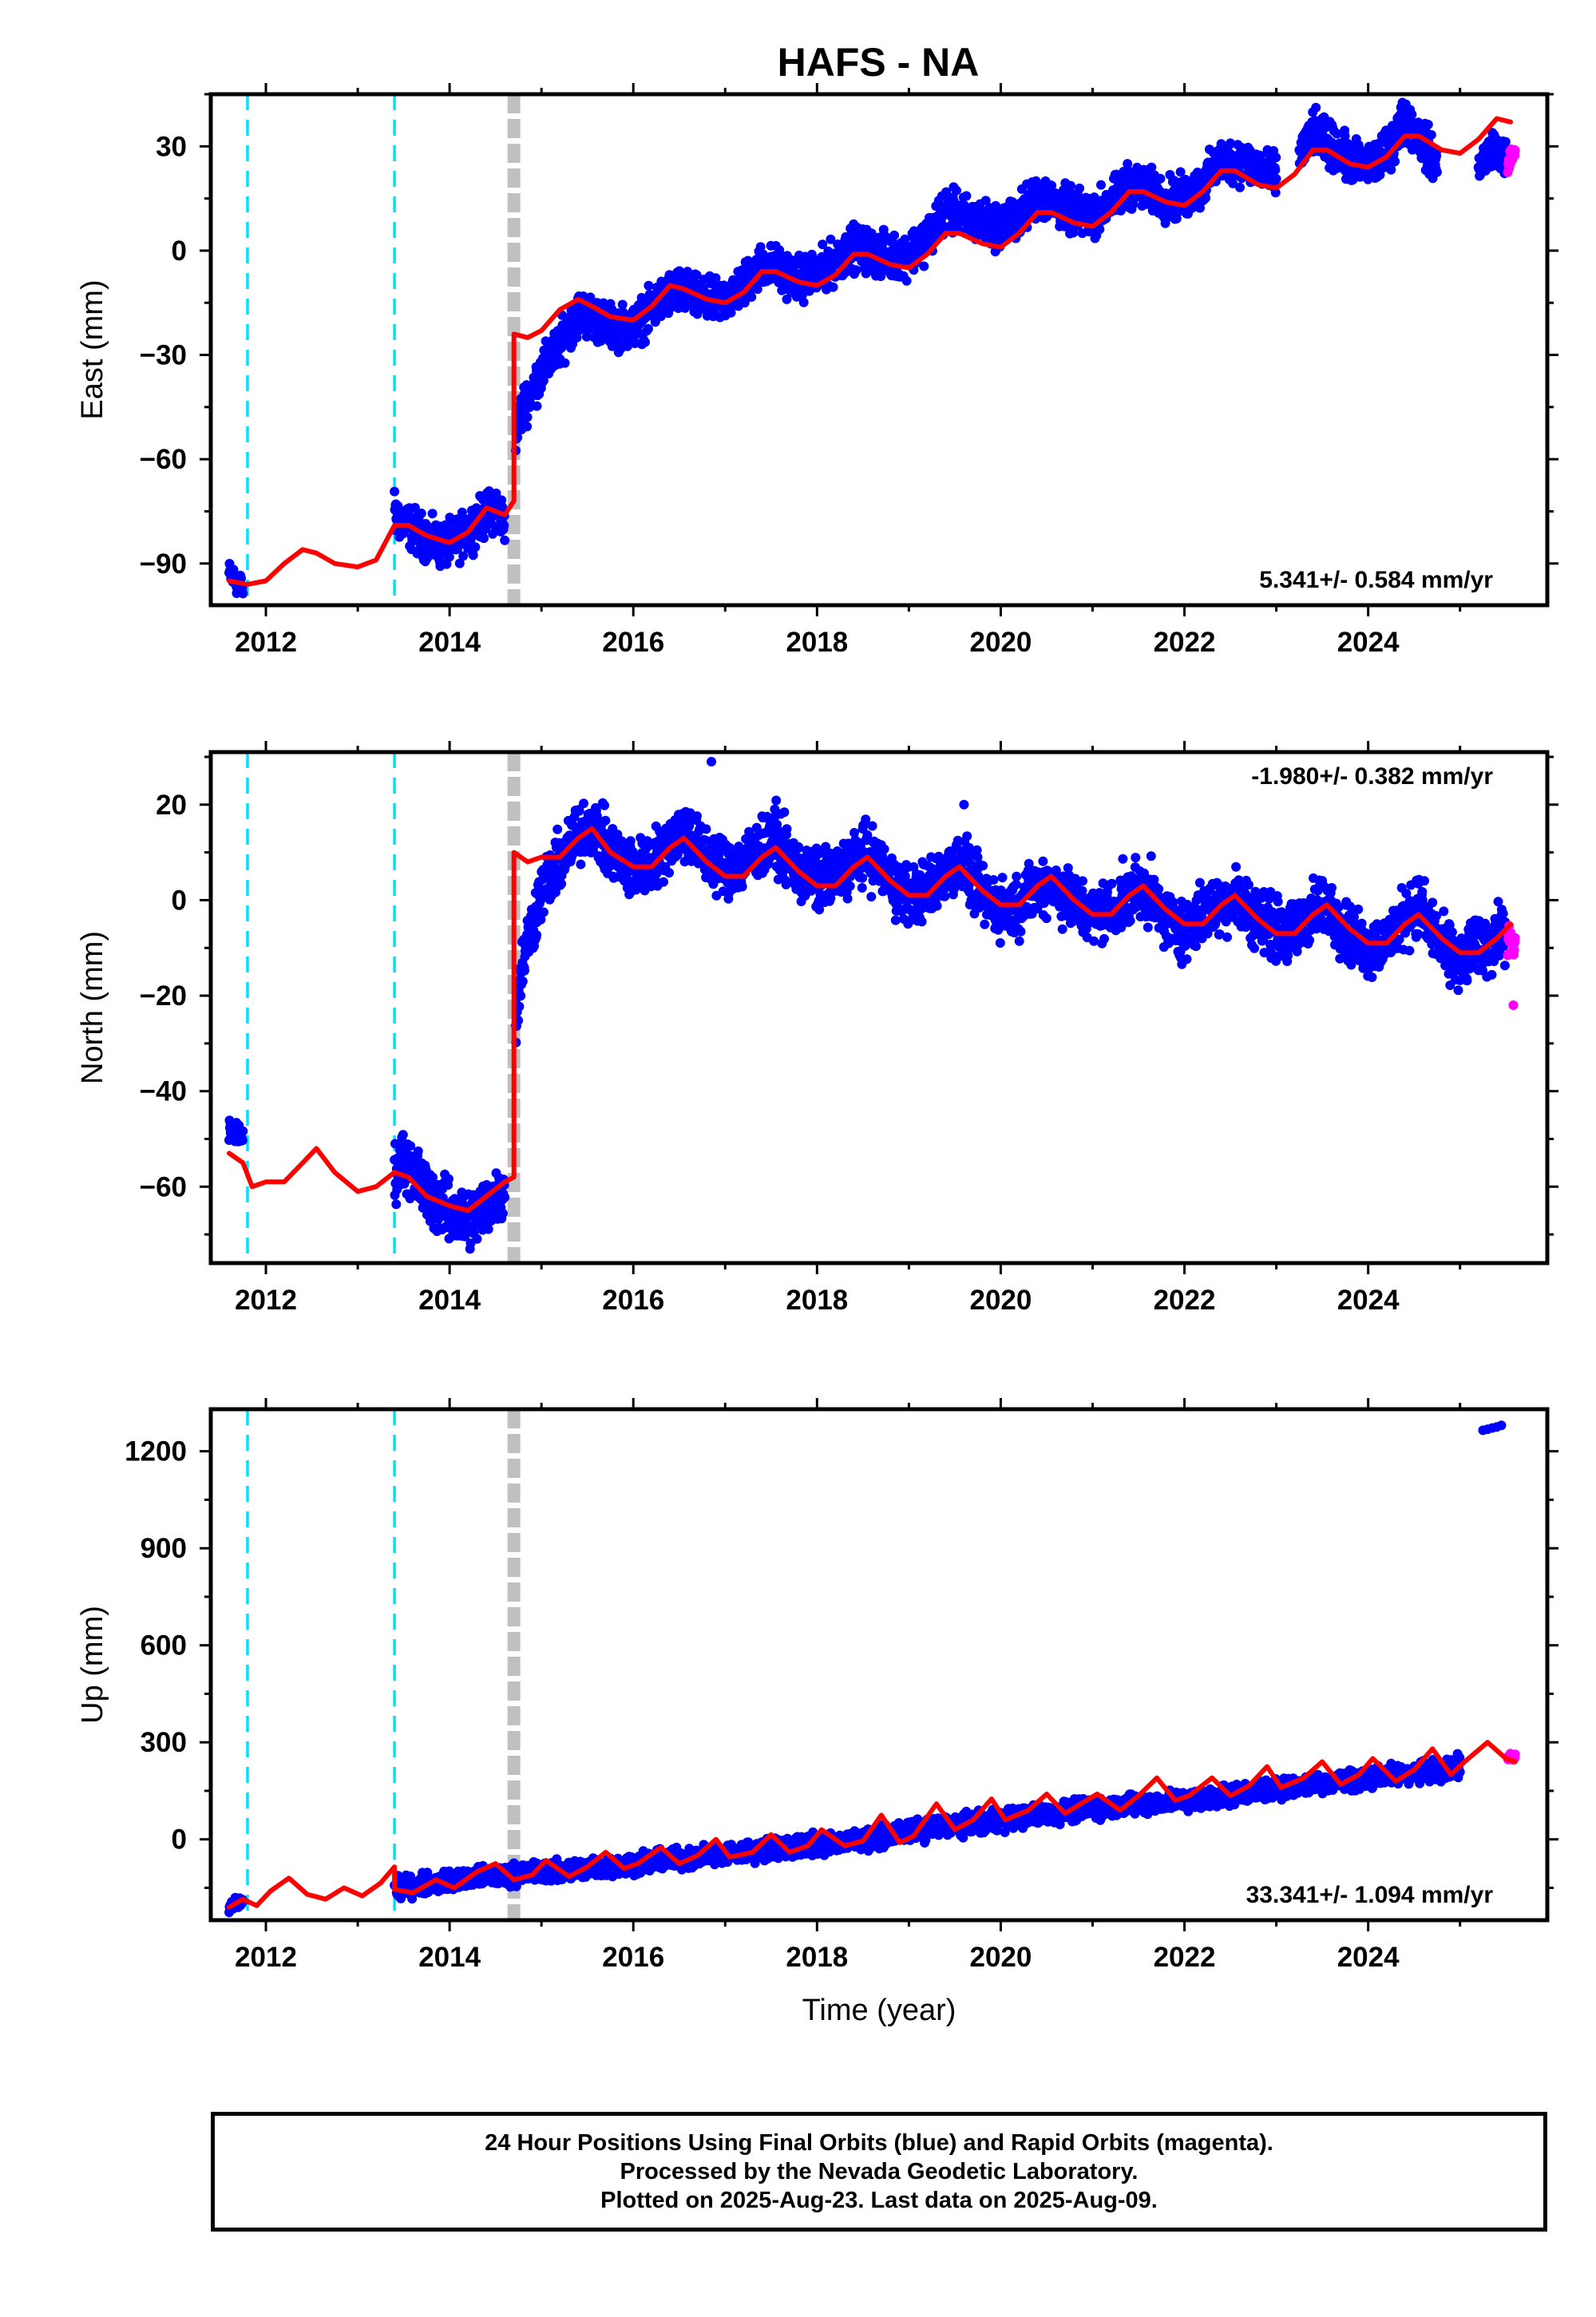 This screenshot has width=1596, height=2317. What do you see at coordinates (1515, 150) in the screenshot?
I see `rapid-orbit-point` at bounding box center [1515, 150].